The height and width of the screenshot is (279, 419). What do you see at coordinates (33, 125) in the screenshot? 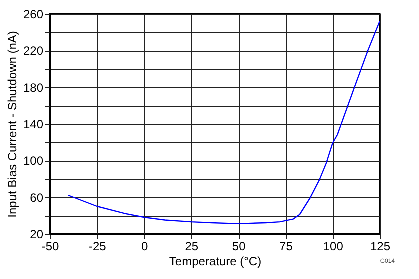
I see `y-tick-label: 140` at bounding box center [33, 125].